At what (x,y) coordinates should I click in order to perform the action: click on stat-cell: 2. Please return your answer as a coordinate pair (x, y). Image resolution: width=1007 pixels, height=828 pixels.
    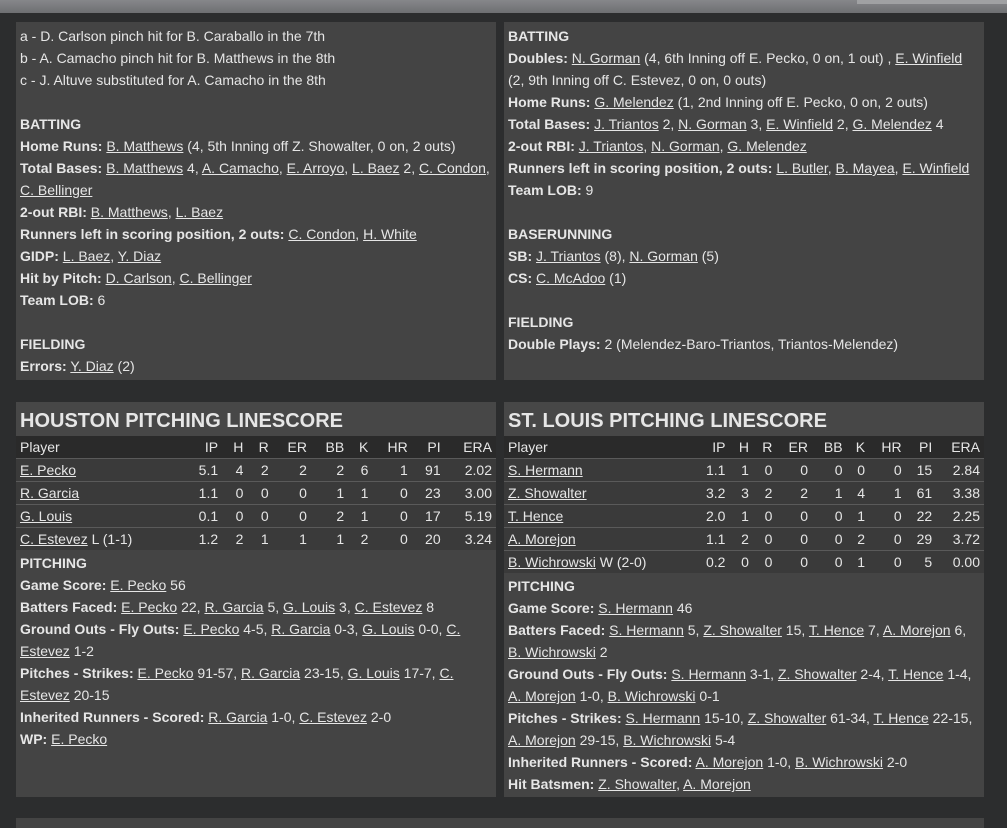
    Looking at the image, I should click on (235, 538).